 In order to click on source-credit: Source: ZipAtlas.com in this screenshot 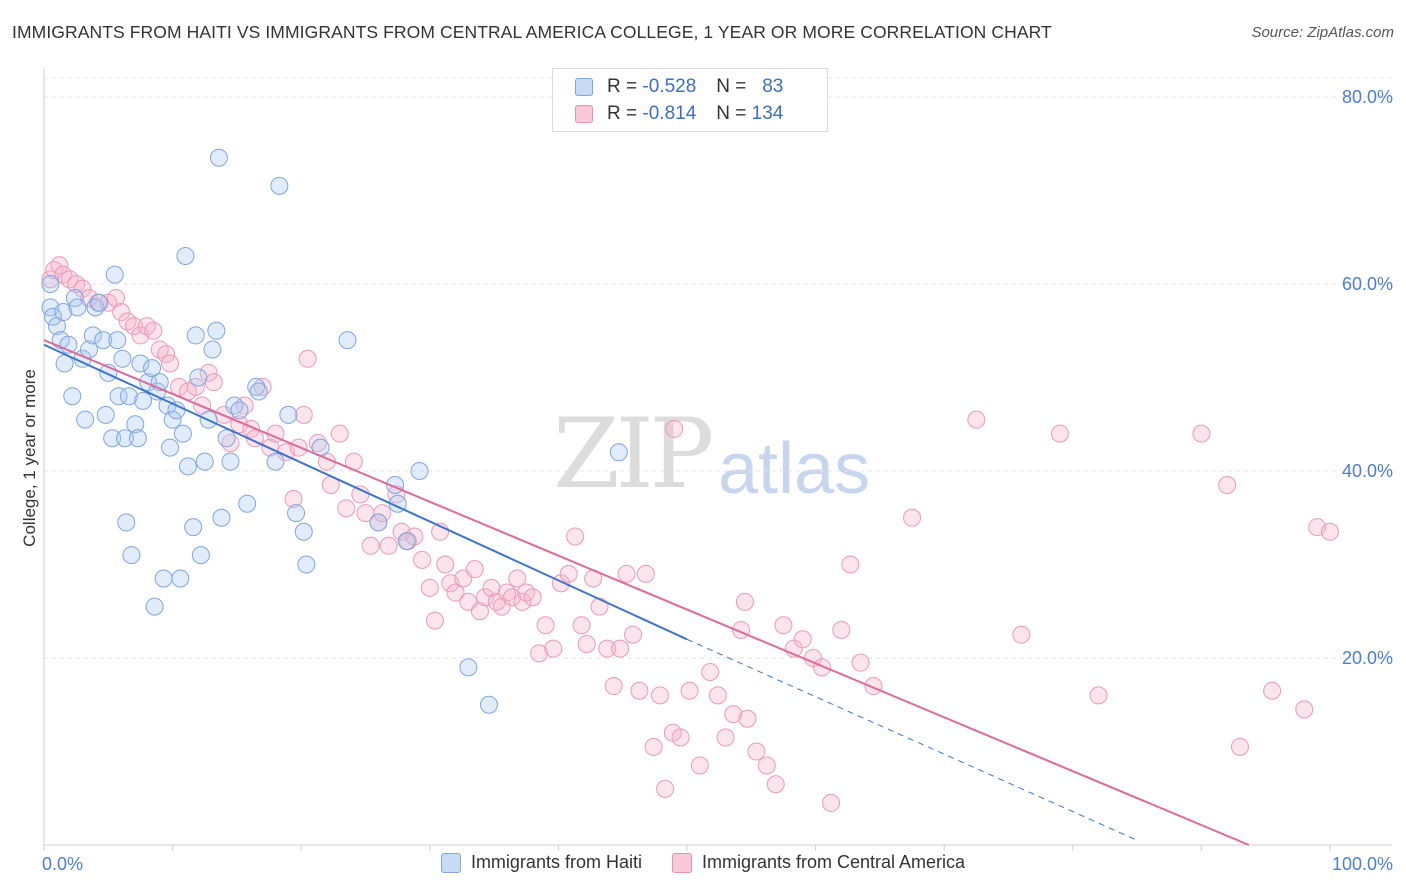, I will do `click(1322, 32)`.